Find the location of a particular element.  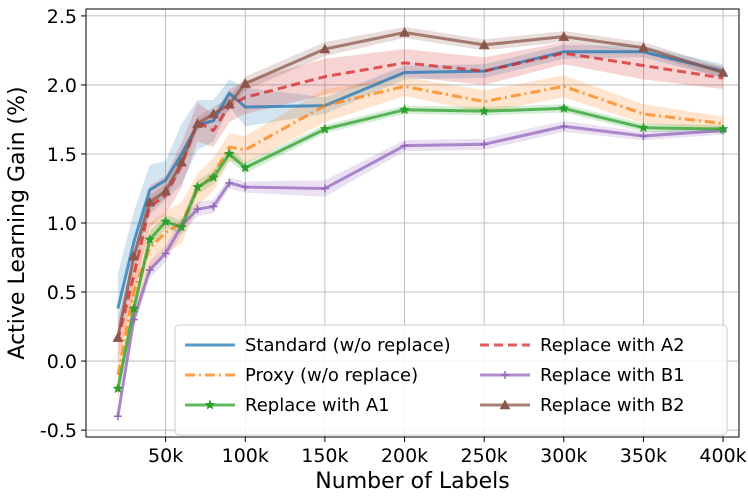

legend-entry: Replace with B1 is located at coordinates (582, 375).